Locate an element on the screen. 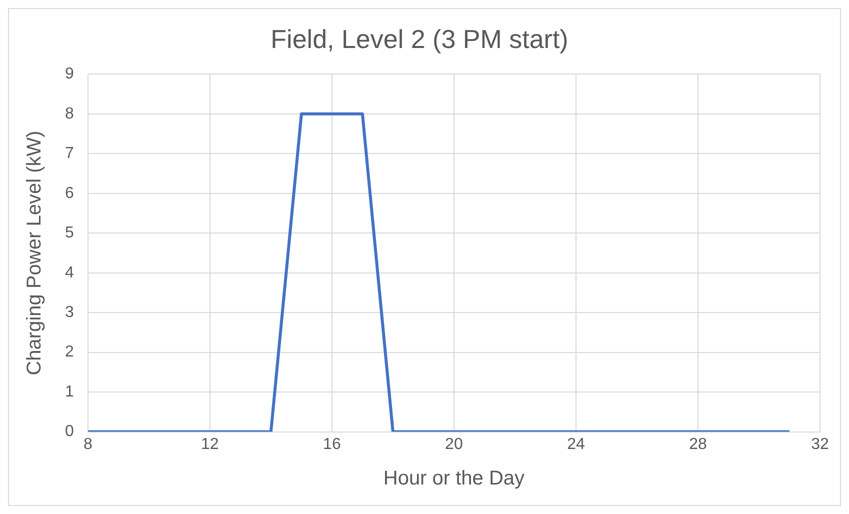  y-axis-title: Charging Power Level (kW) is located at coordinates (35, 253).